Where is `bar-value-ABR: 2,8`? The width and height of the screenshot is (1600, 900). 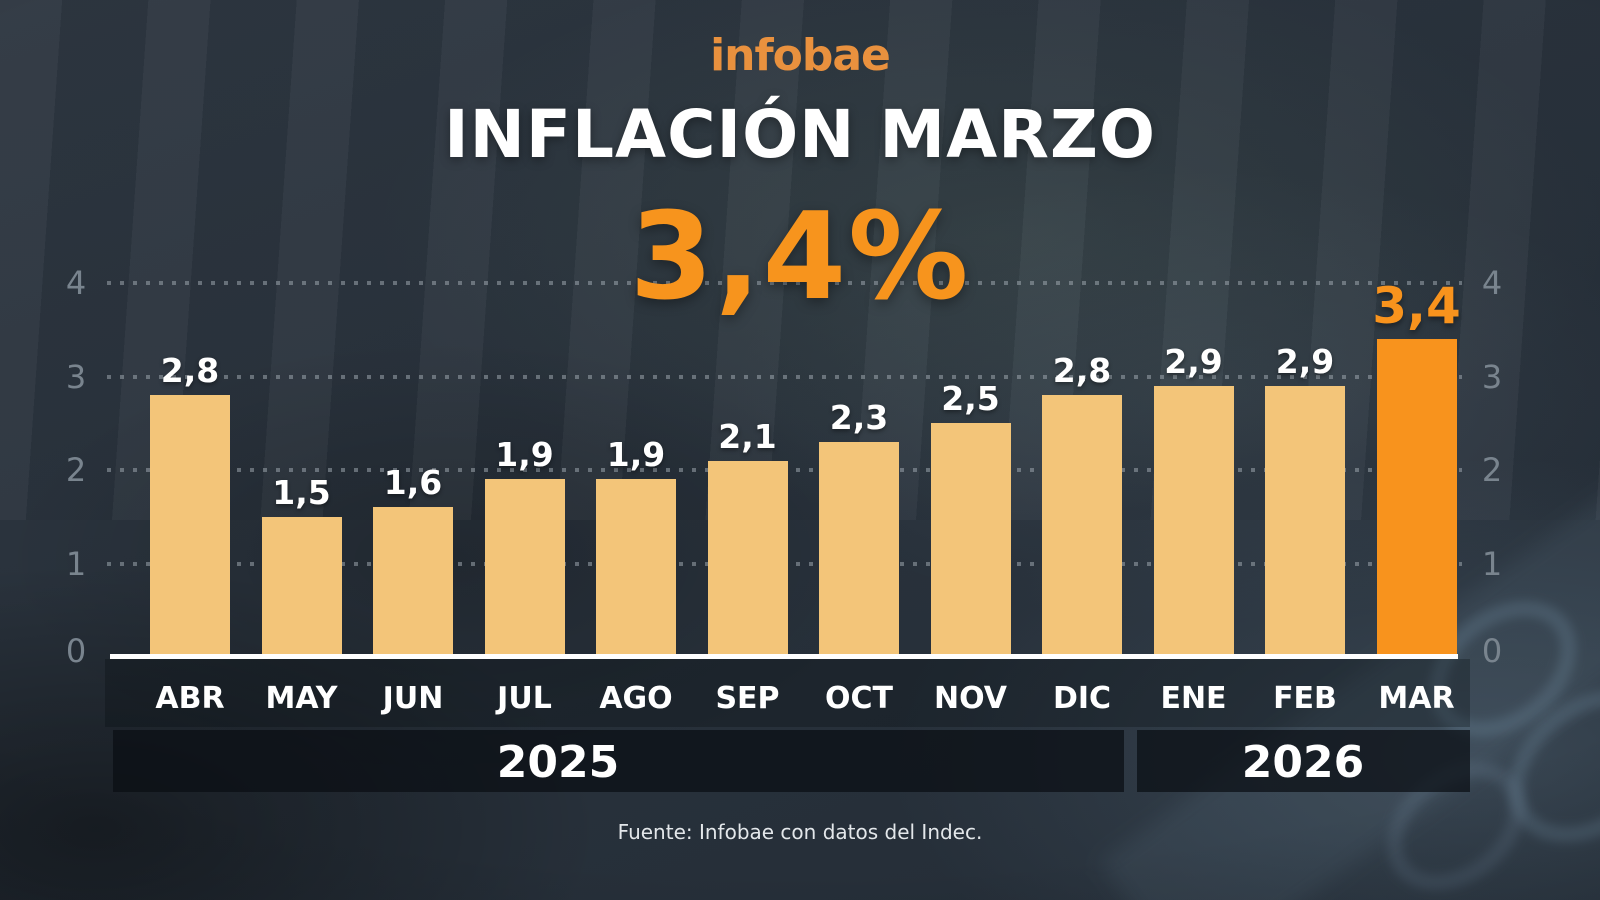 bar-value-ABR: 2,8 is located at coordinates (190, 371).